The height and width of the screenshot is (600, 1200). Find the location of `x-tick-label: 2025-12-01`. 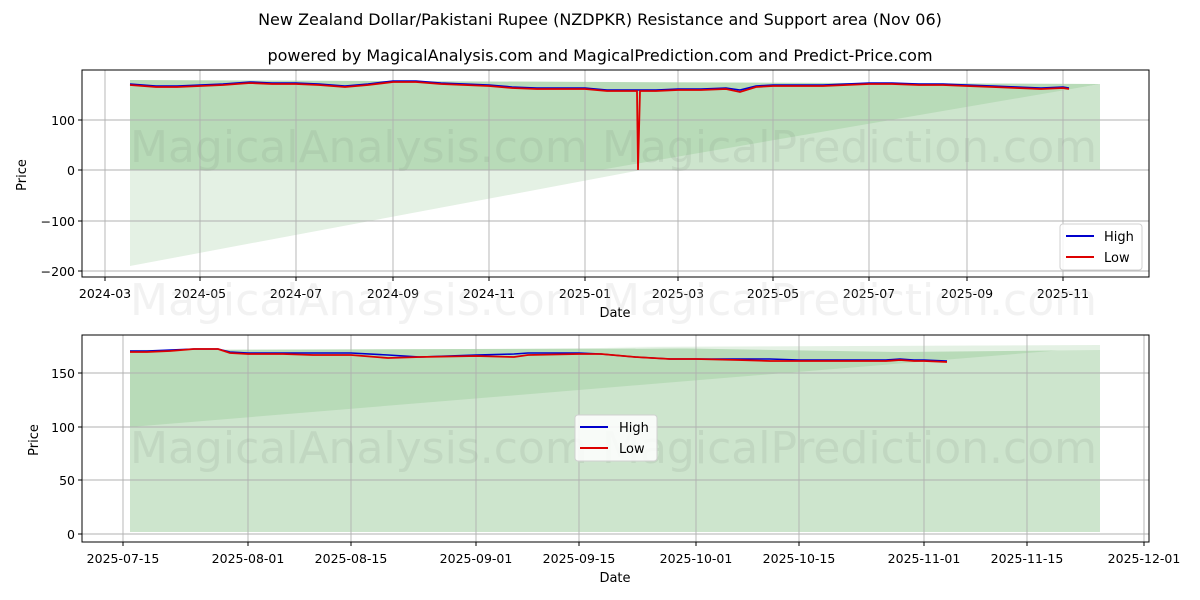

x-tick-label: 2025-12-01 is located at coordinates (1144, 558).